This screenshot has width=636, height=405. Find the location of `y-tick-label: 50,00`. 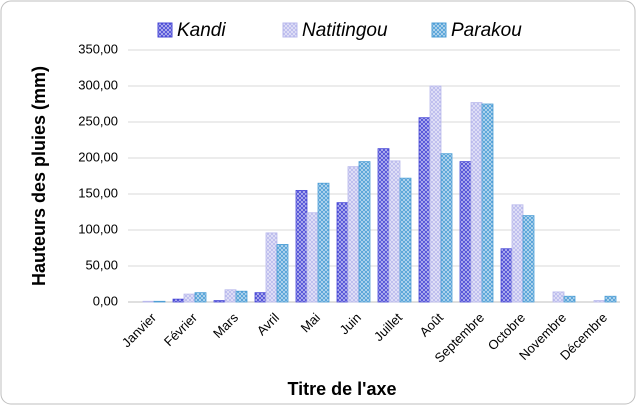

y-tick-label: 50,00 is located at coordinates (101, 264).